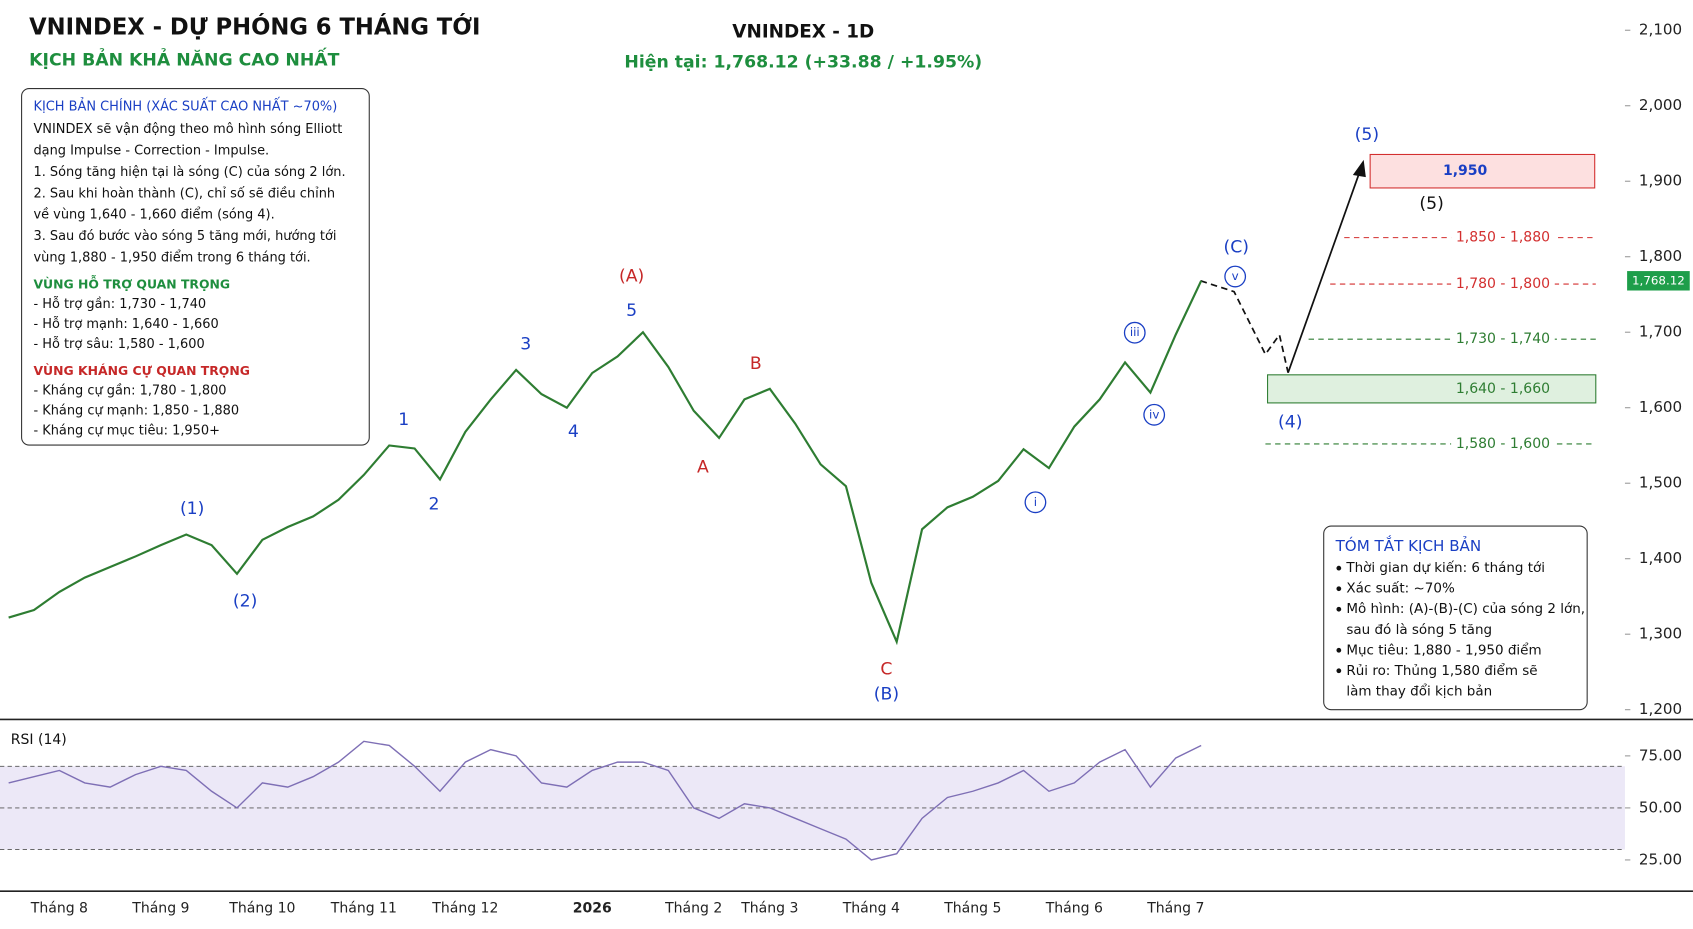 Image resolution: width=1693 pixels, height=929 pixels. I want to click on wave-label: A, so click(703, 468).